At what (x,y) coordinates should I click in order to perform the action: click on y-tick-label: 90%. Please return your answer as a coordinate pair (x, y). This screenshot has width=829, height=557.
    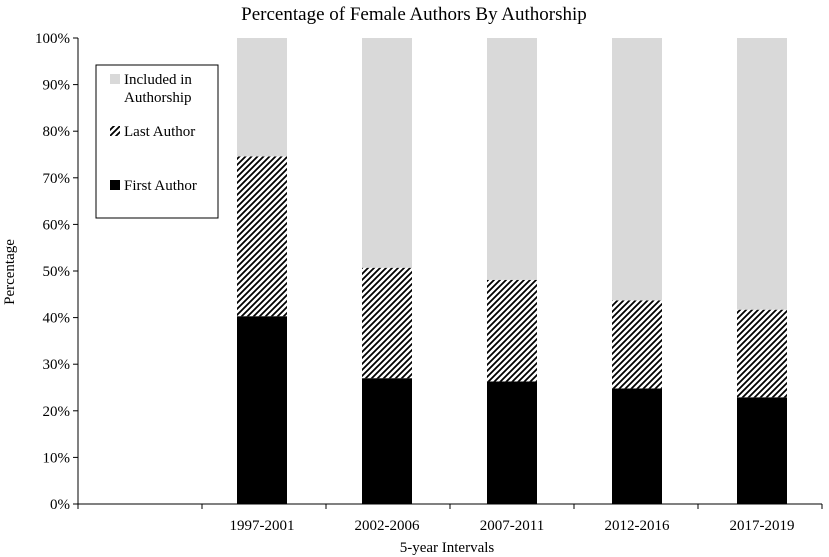
    Looking at the image, I should click on (57, 86).